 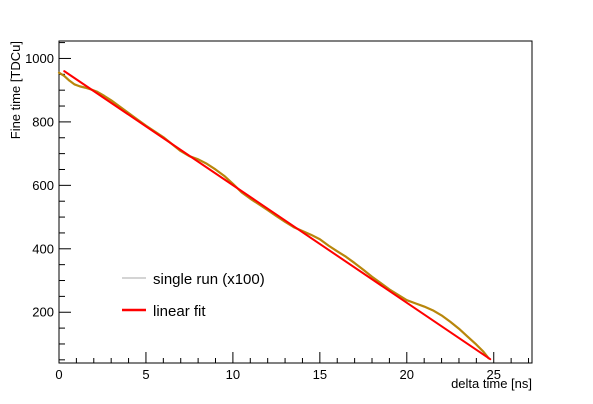 I want to click on x-tick-label: 5, so click(x=145, y=374).